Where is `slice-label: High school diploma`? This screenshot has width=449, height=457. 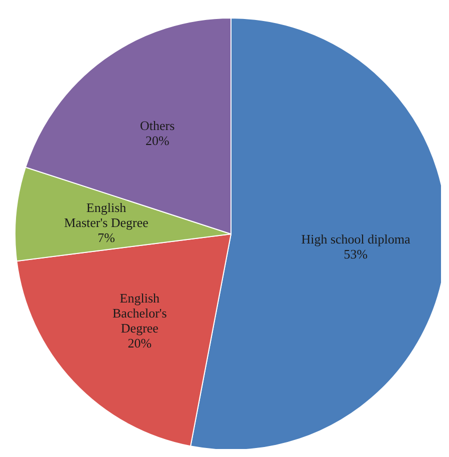 slice-label: High school diploma is located at coordinates (355, 238).